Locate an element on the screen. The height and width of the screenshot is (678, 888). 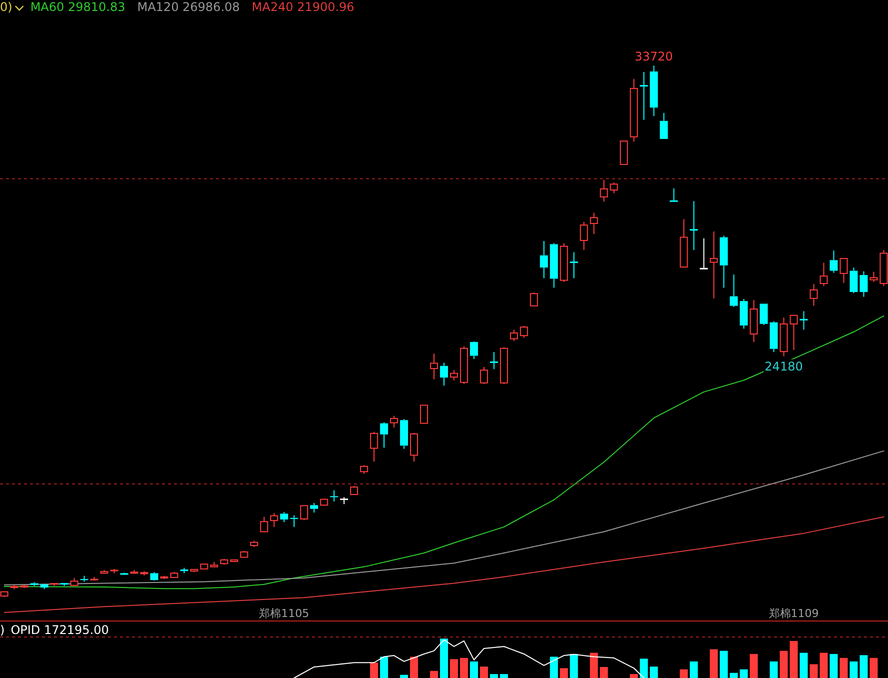
annotation: 24180 is located at coordinates (784, 366).